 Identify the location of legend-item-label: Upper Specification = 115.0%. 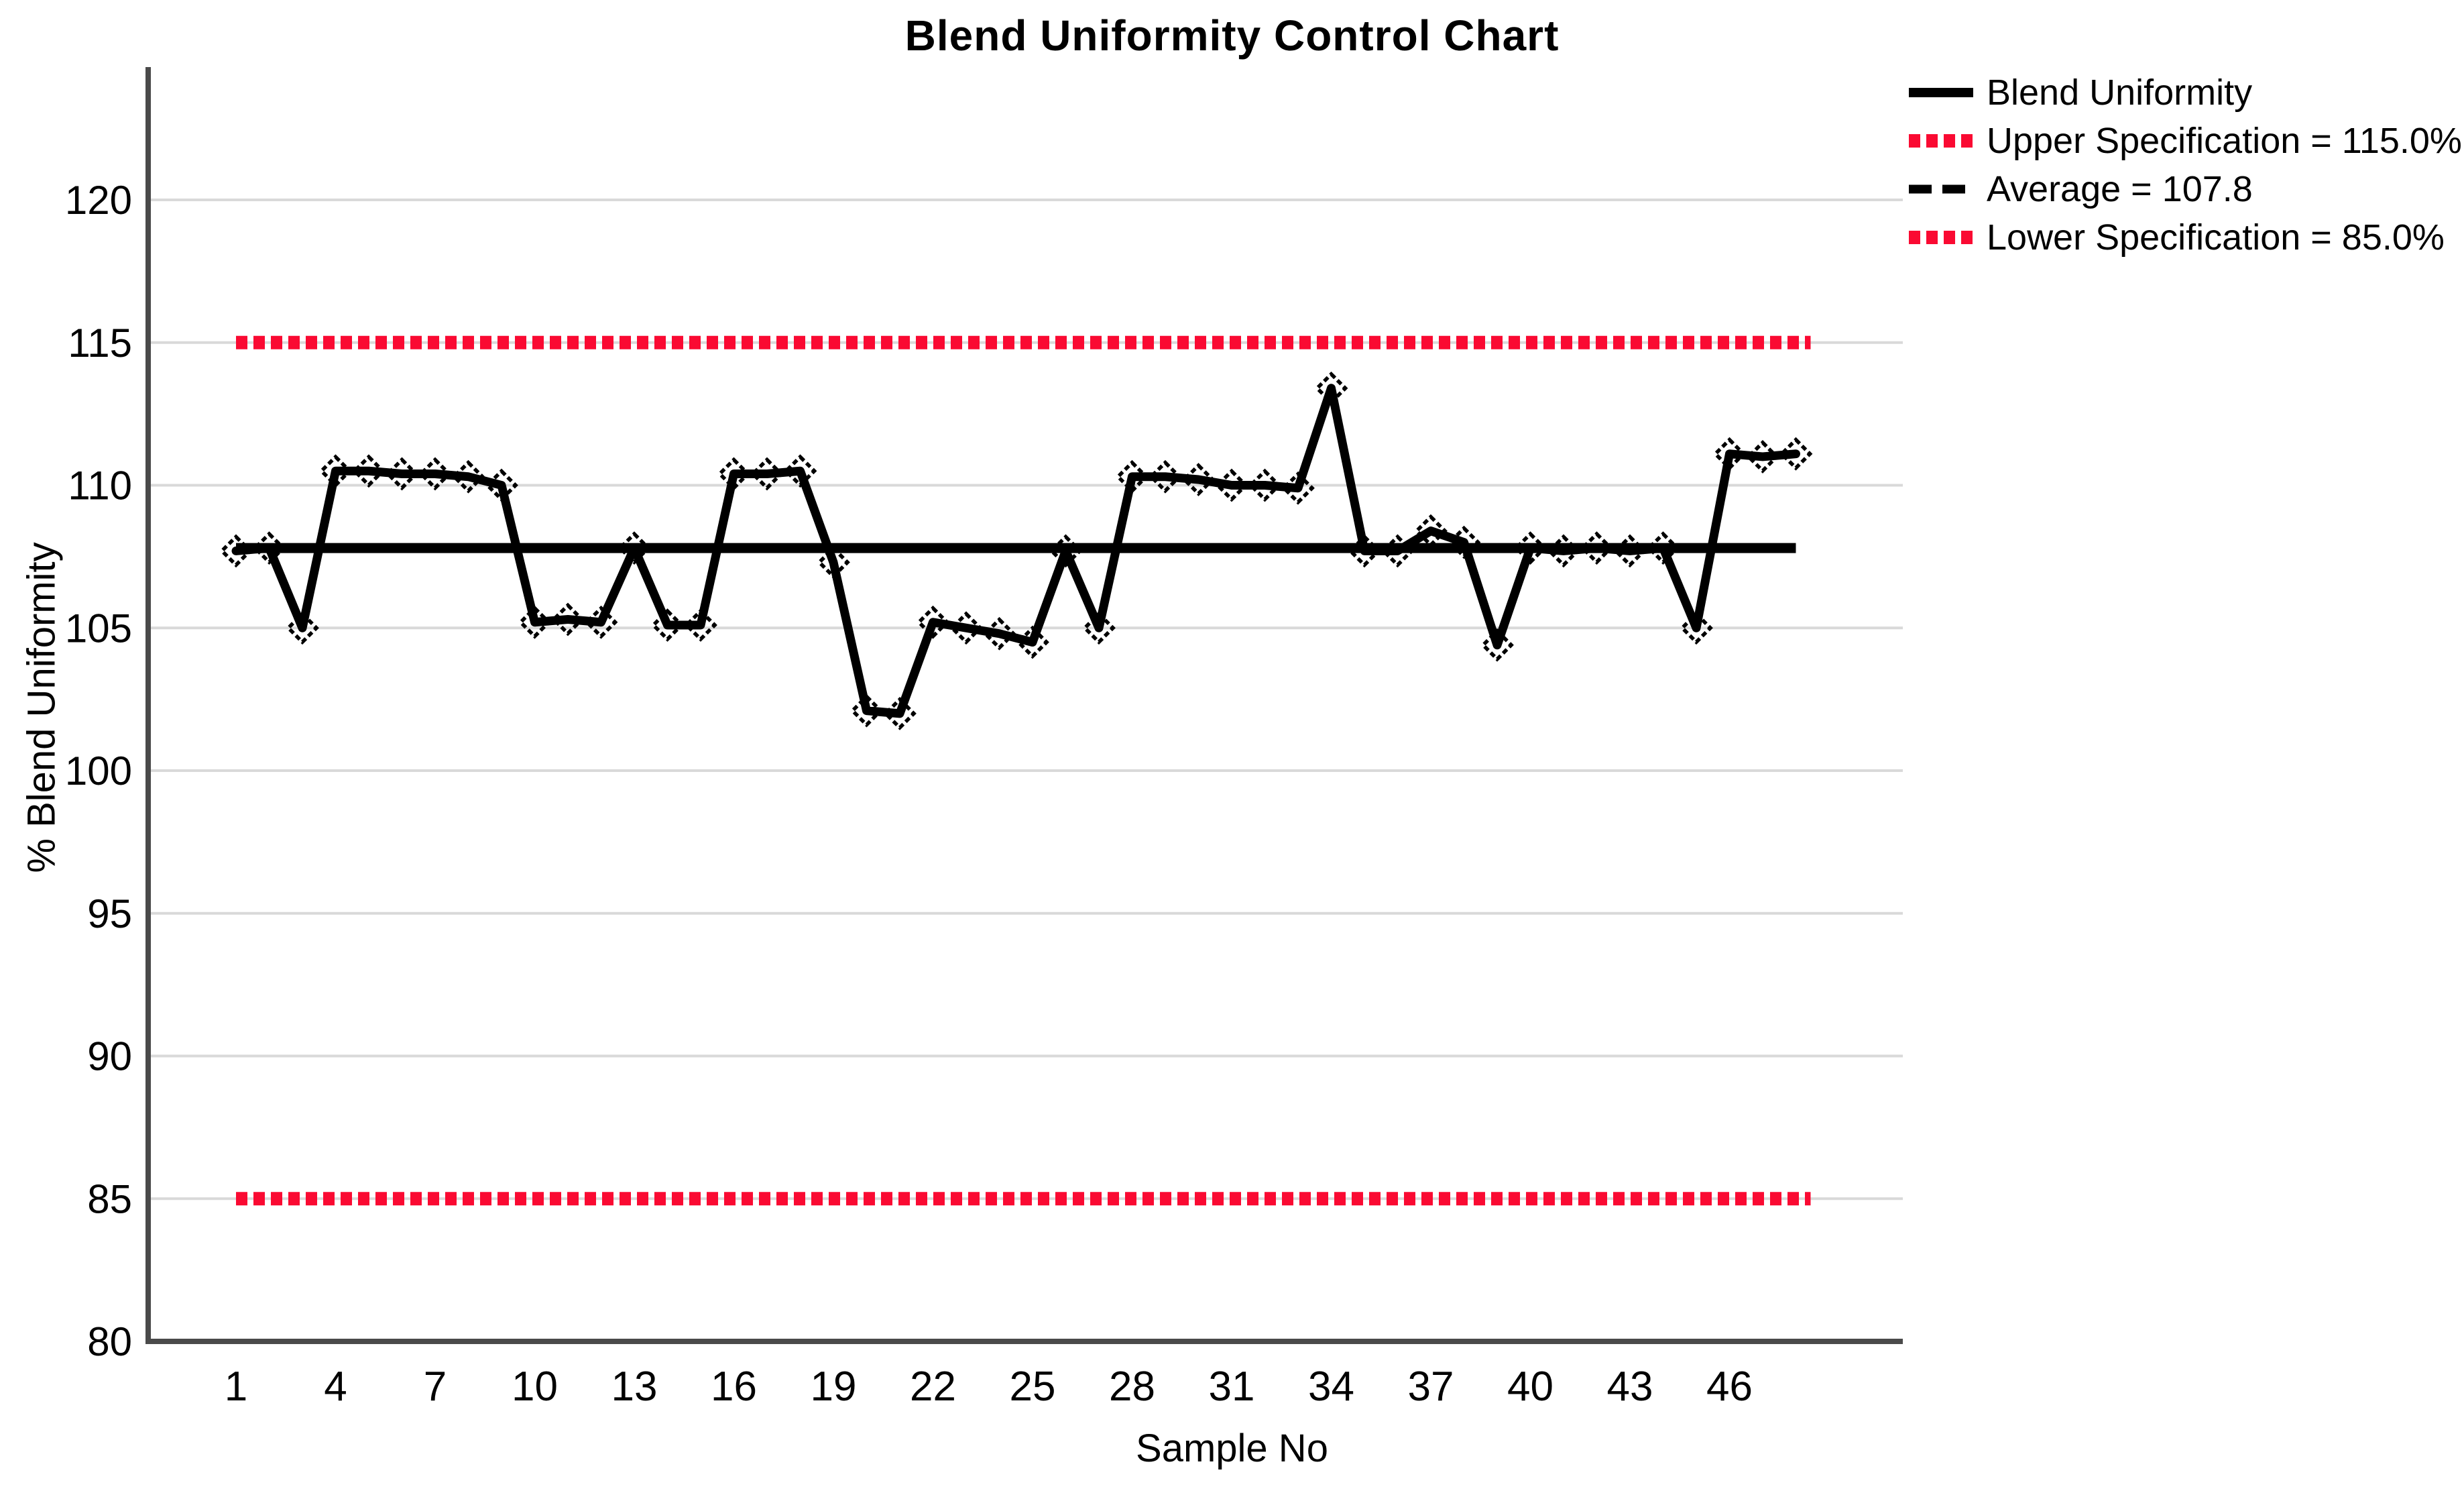
(2224, 141).